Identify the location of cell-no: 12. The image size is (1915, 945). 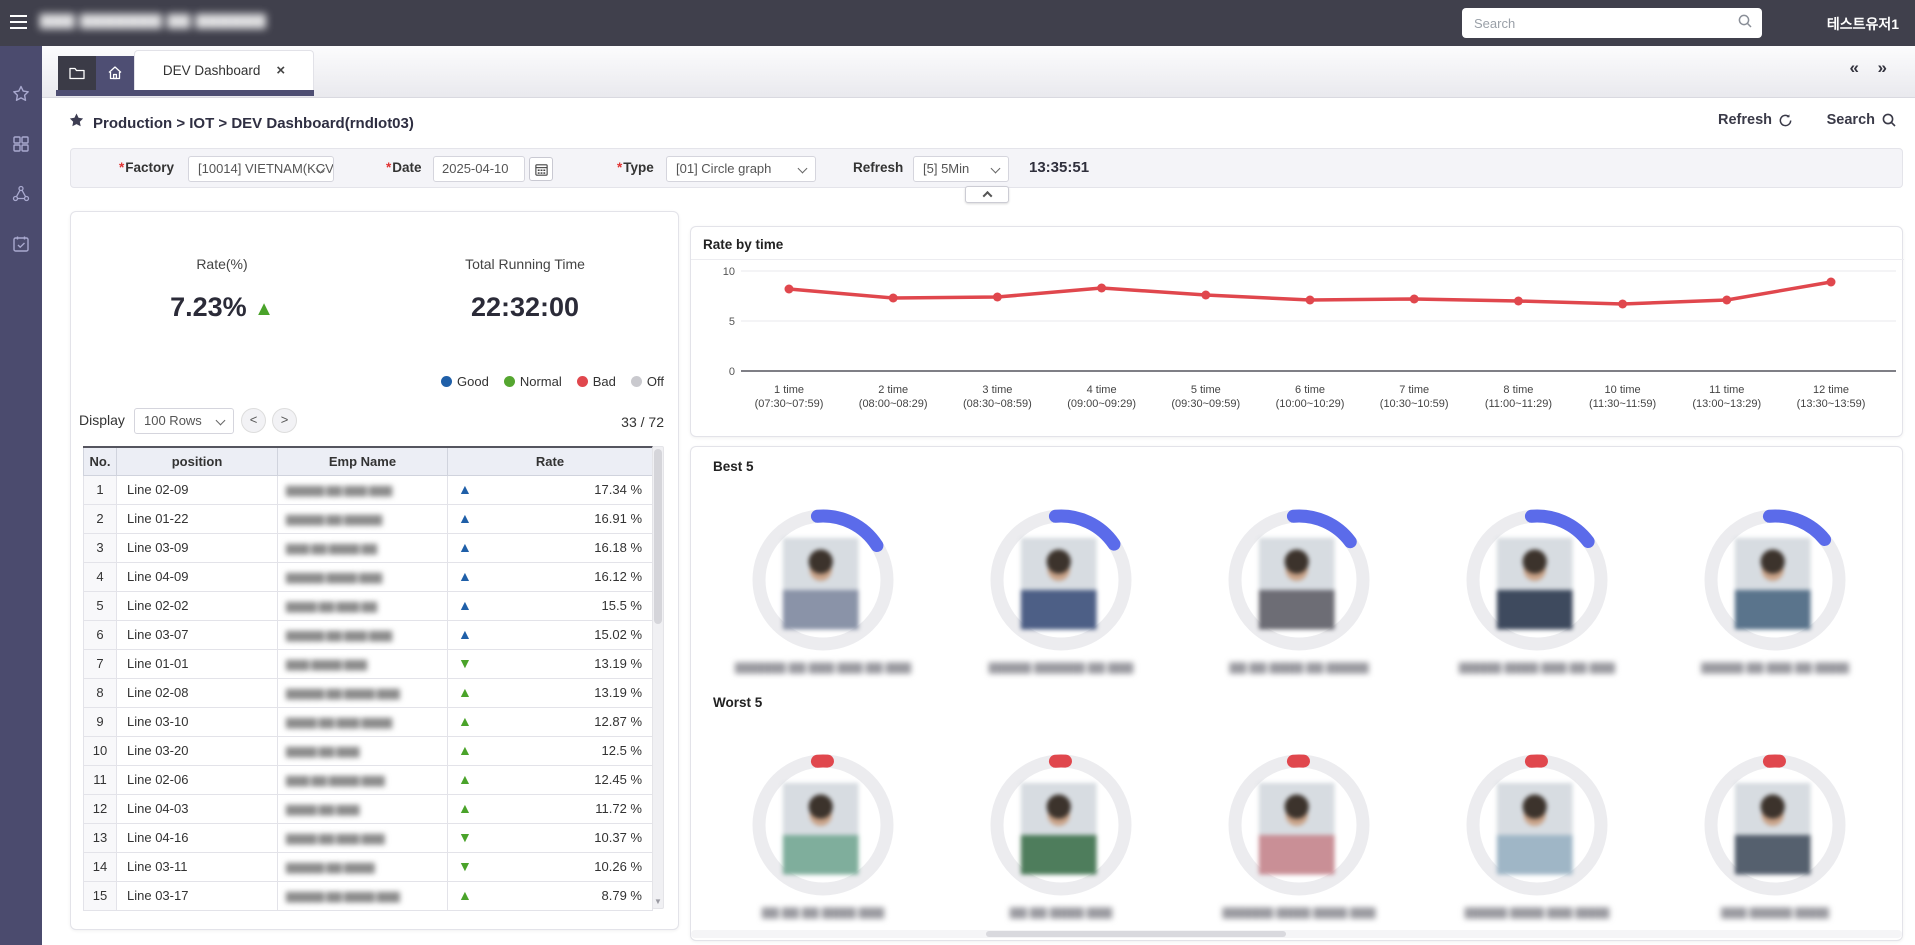
(100, 808).